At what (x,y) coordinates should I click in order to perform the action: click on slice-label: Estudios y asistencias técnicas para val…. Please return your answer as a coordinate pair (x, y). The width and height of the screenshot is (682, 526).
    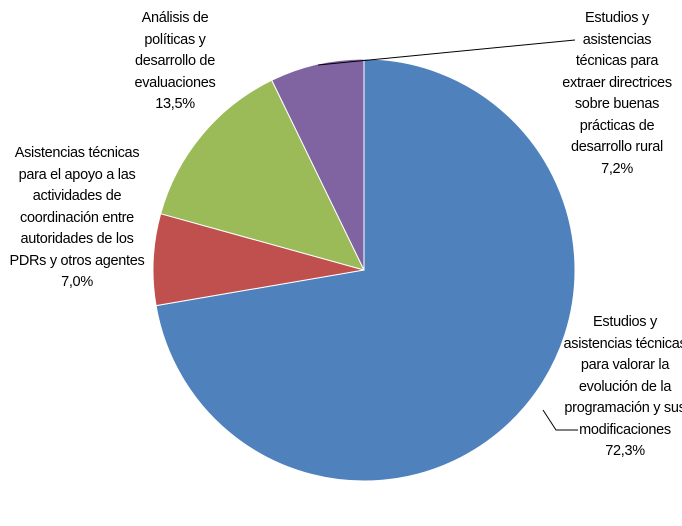
    Looking at the image, I should click on (622, 387).